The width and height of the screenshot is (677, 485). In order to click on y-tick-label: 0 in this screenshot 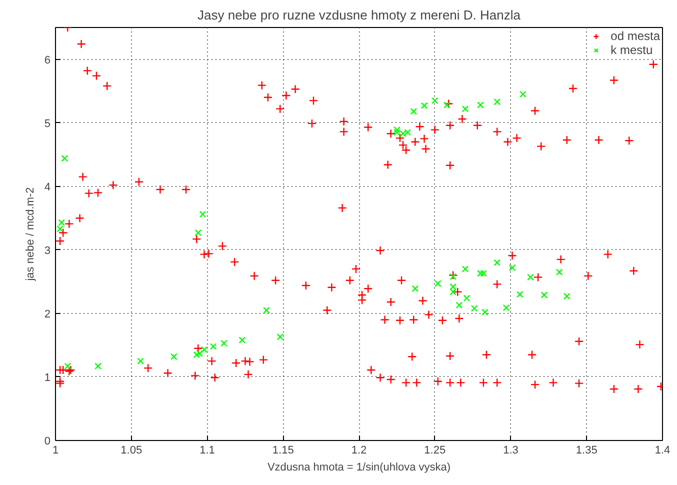, I will do `click(47, 442)`.